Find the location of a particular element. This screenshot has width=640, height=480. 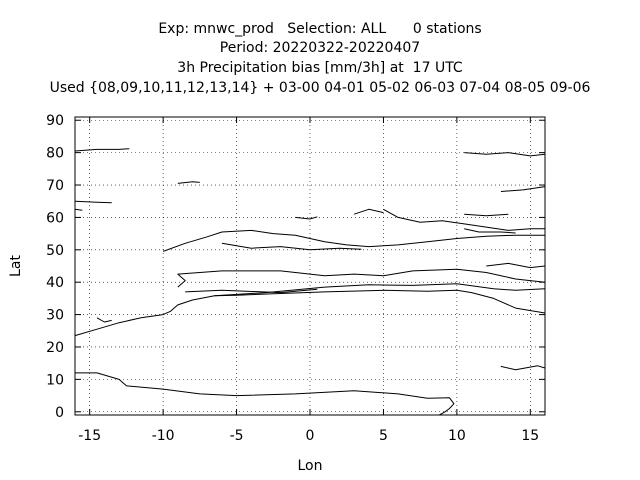

y-tick-label: 50 is located at coordinates (55, 251).